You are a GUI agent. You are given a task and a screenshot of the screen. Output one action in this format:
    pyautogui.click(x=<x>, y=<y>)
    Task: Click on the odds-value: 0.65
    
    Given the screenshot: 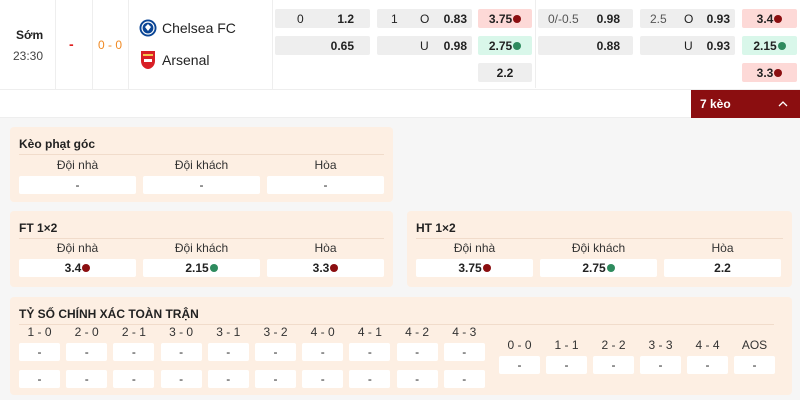 What is the action you would take?
    pyautogui.click(x=342, y=45)
    